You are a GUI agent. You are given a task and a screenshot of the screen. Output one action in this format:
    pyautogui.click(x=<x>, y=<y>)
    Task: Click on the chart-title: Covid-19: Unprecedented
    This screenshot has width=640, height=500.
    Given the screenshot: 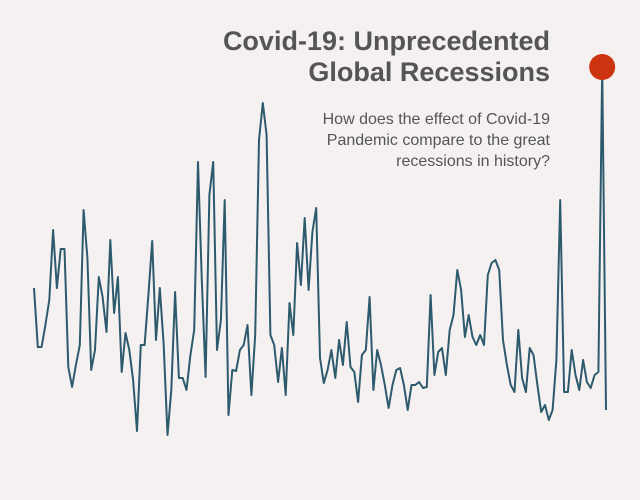 What is the action you would take?
    pyautogui.click(x=386, y=41)
    